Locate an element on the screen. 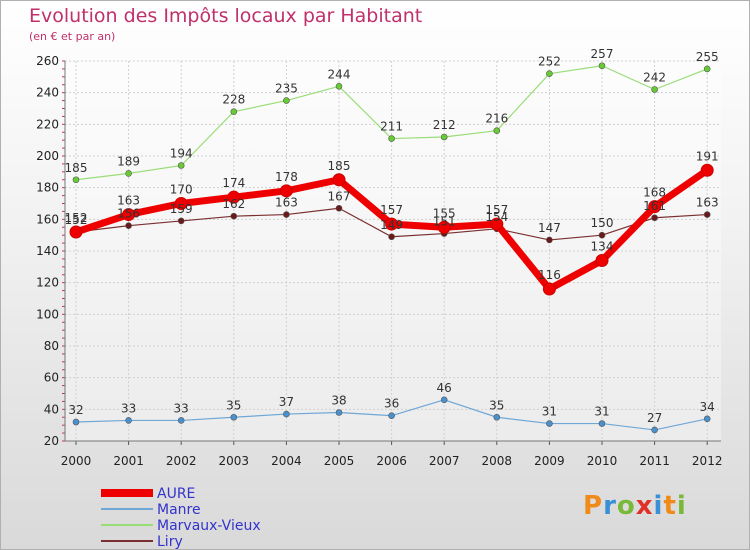 The image size is (750, 550). data-label-manre: 27 is located at coordinates (654, 418).